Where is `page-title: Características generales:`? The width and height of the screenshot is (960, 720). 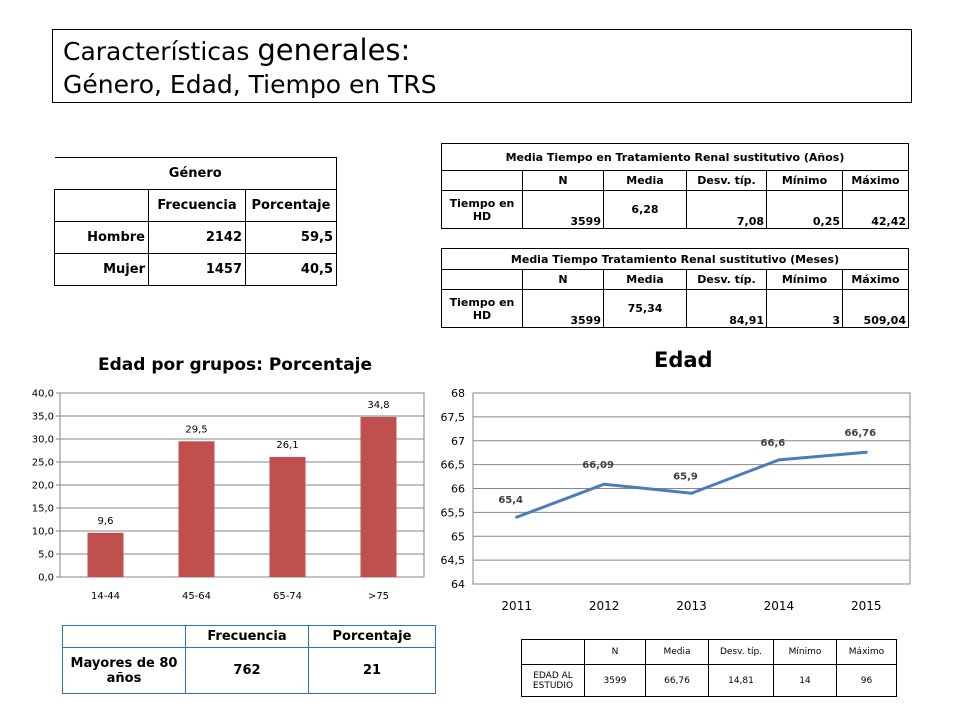 page-title: Características generales: is located at coordinates (487, 51).